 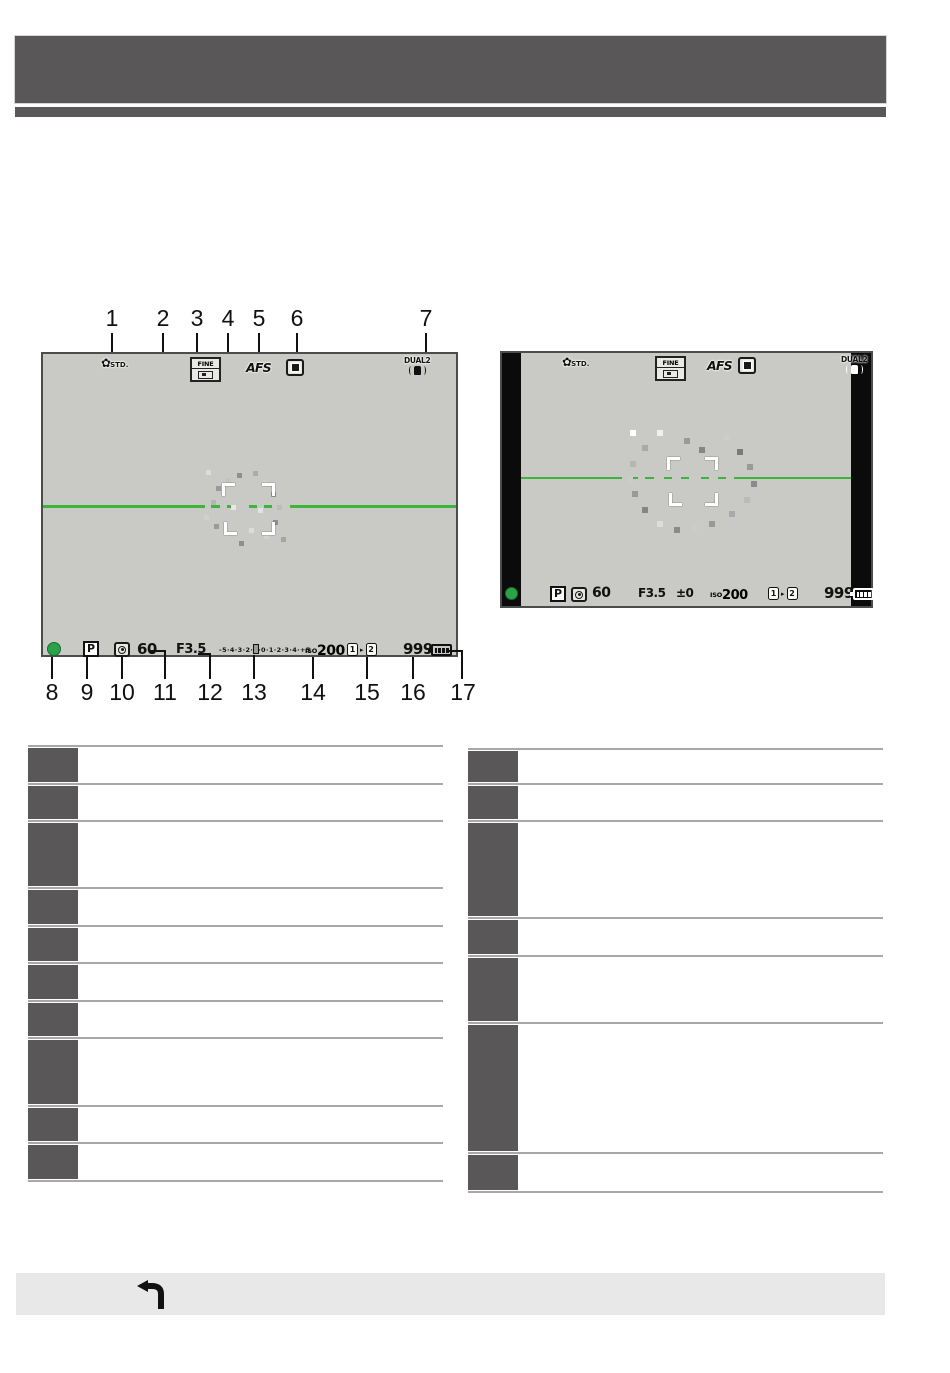 I want to click on metering-mode-icon, so click(x=122, y=649).